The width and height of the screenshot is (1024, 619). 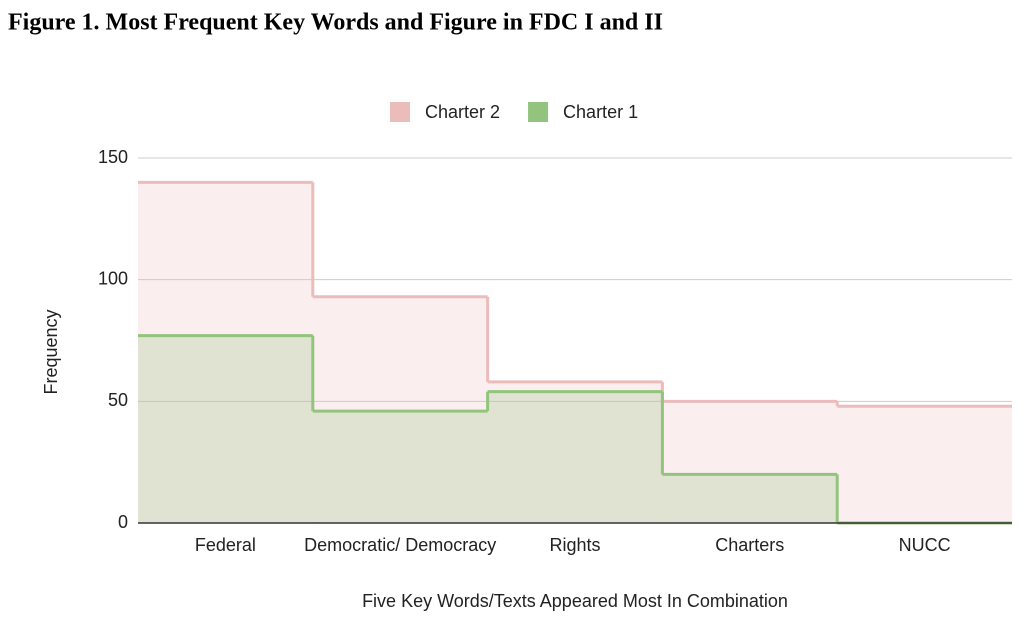 I want to click on y-tick-label: 150, so click(x=113, y=157).